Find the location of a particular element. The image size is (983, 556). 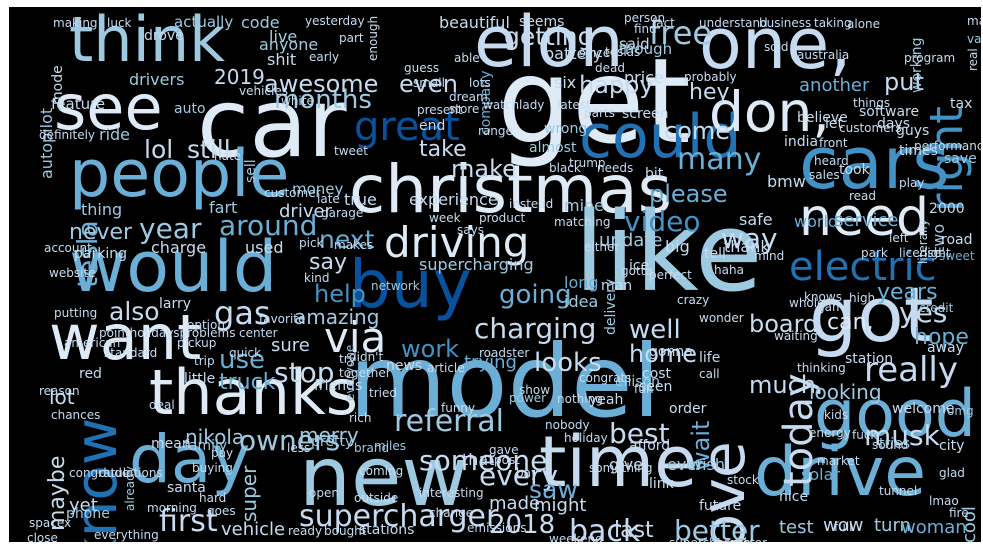

word-news: news is located at coordinates (404, 366).